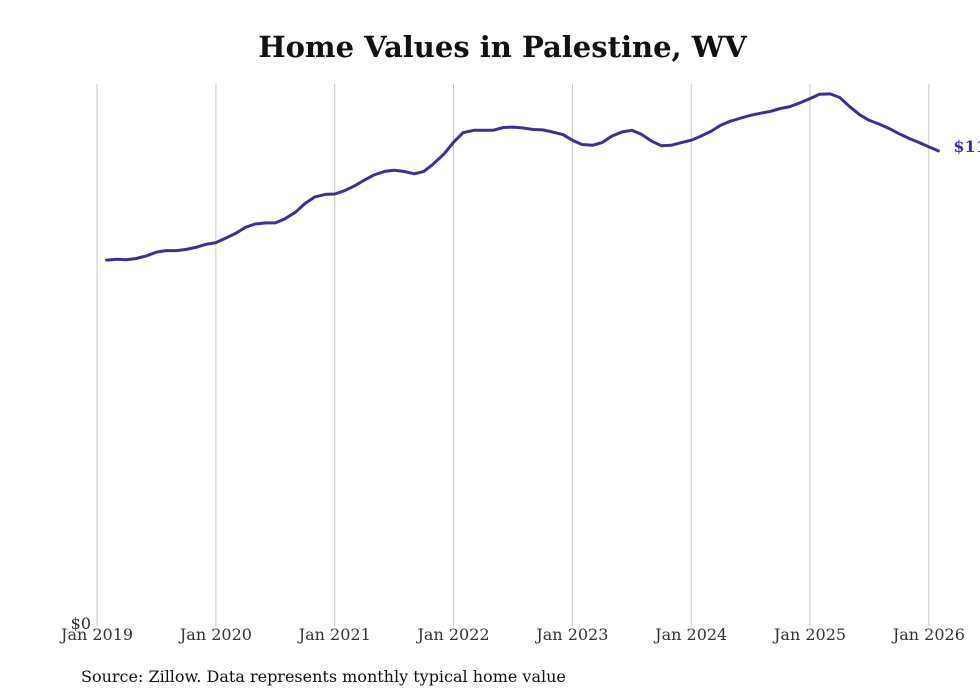  I want to click on x-tick-label: Jan 2023, so click(571, 634).